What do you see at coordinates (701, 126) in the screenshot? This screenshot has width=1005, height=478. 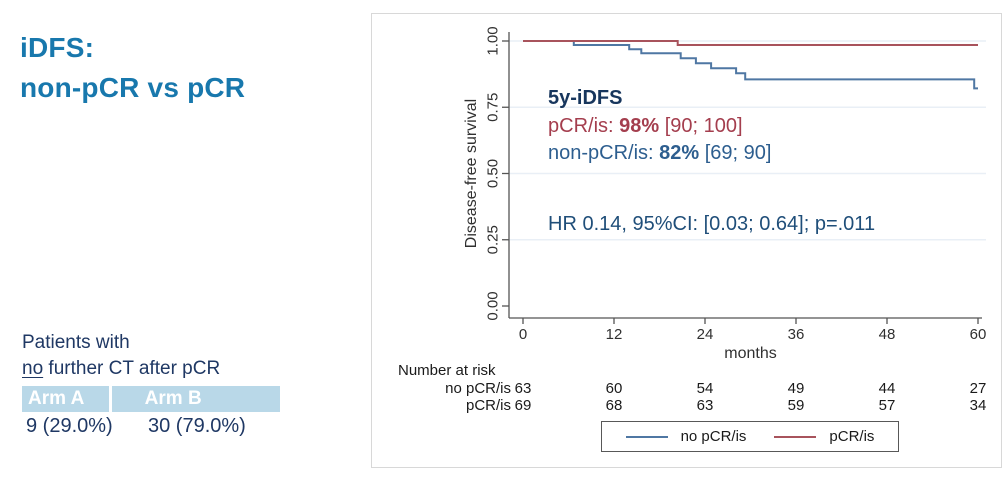 I see `pcr-ci: [90; 100]` at bounding box center [701, 126].